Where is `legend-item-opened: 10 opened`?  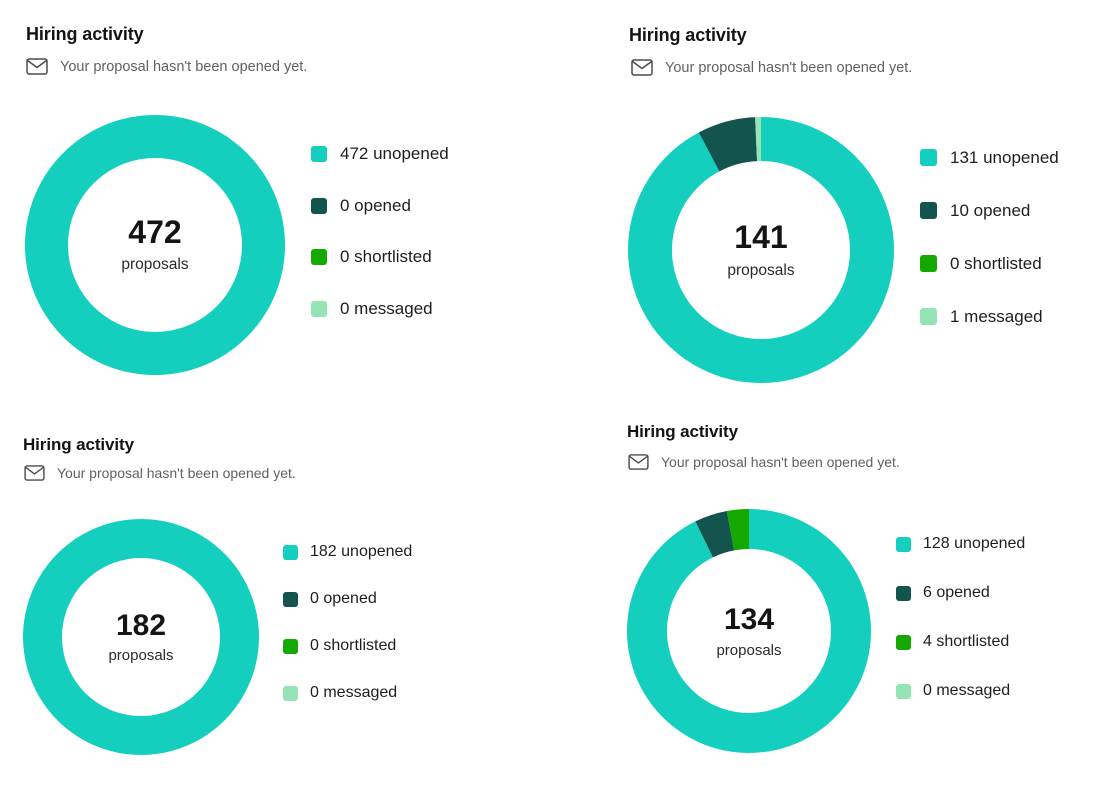
legend-item-opened: 10 opened is located at coordinates (975, 211).